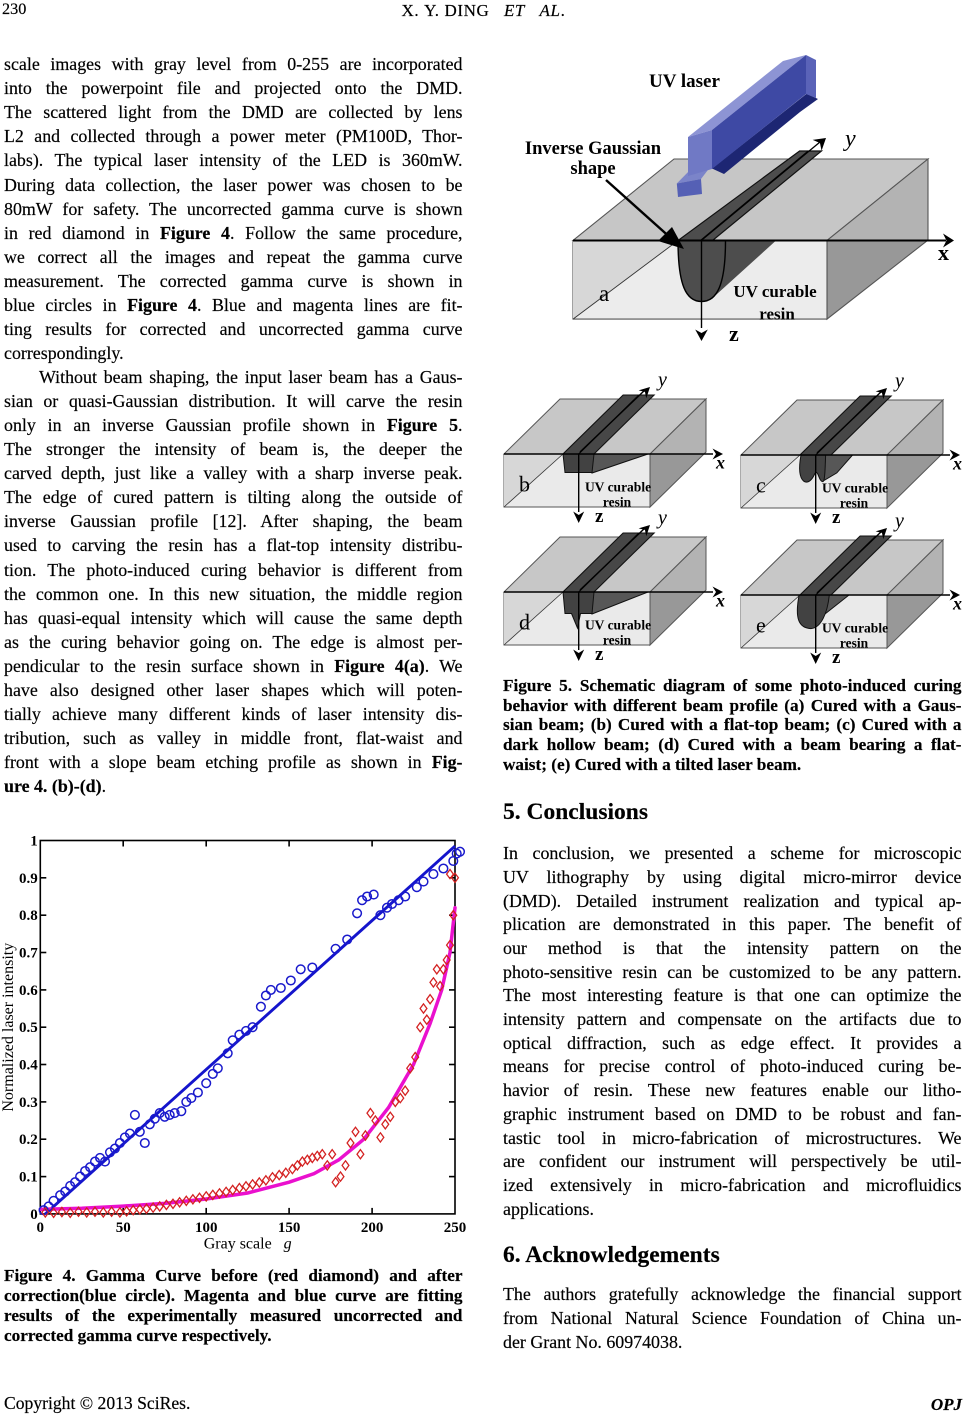 This screenshot has width=967, height=1414. Describe the element at coordinates (592, 169) in the screenshot. I see `svg-text: shape` at that location.